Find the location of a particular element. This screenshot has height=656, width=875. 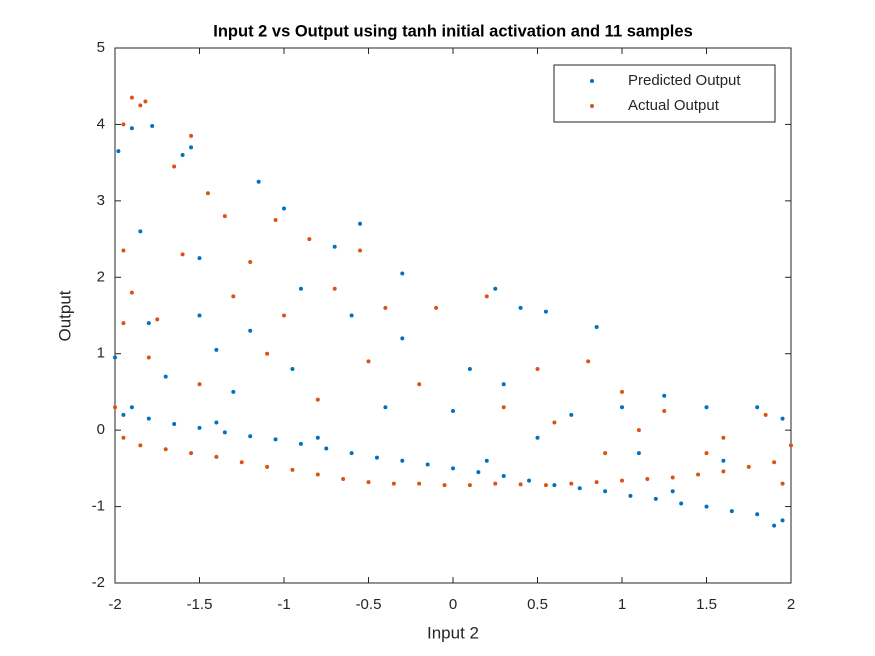

x-tick-label: 1.5 is located at coordinates (706, 604).